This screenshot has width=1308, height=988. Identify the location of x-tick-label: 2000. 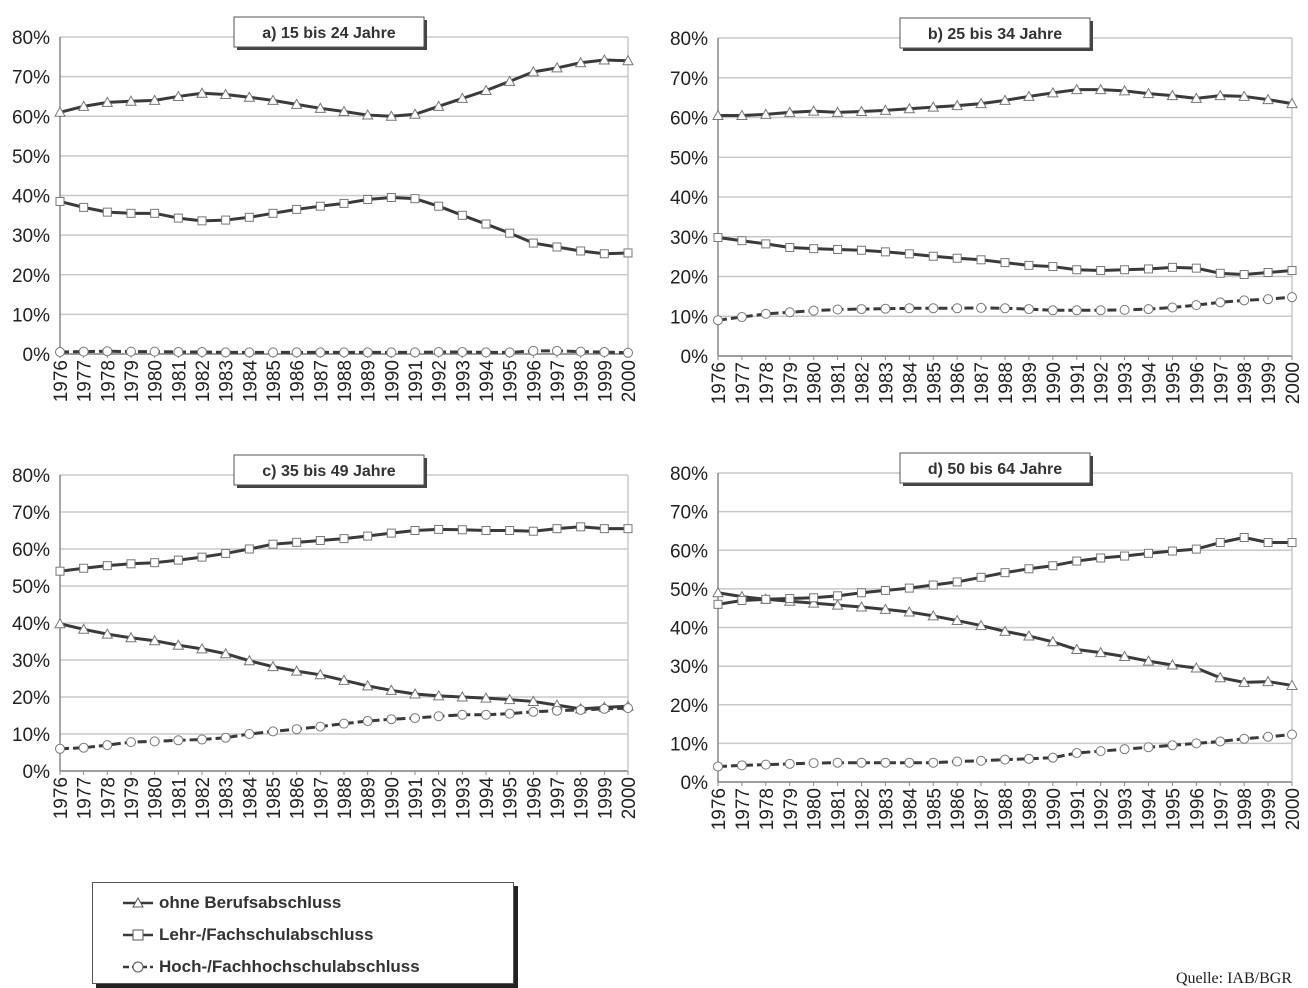
(1293, 809).